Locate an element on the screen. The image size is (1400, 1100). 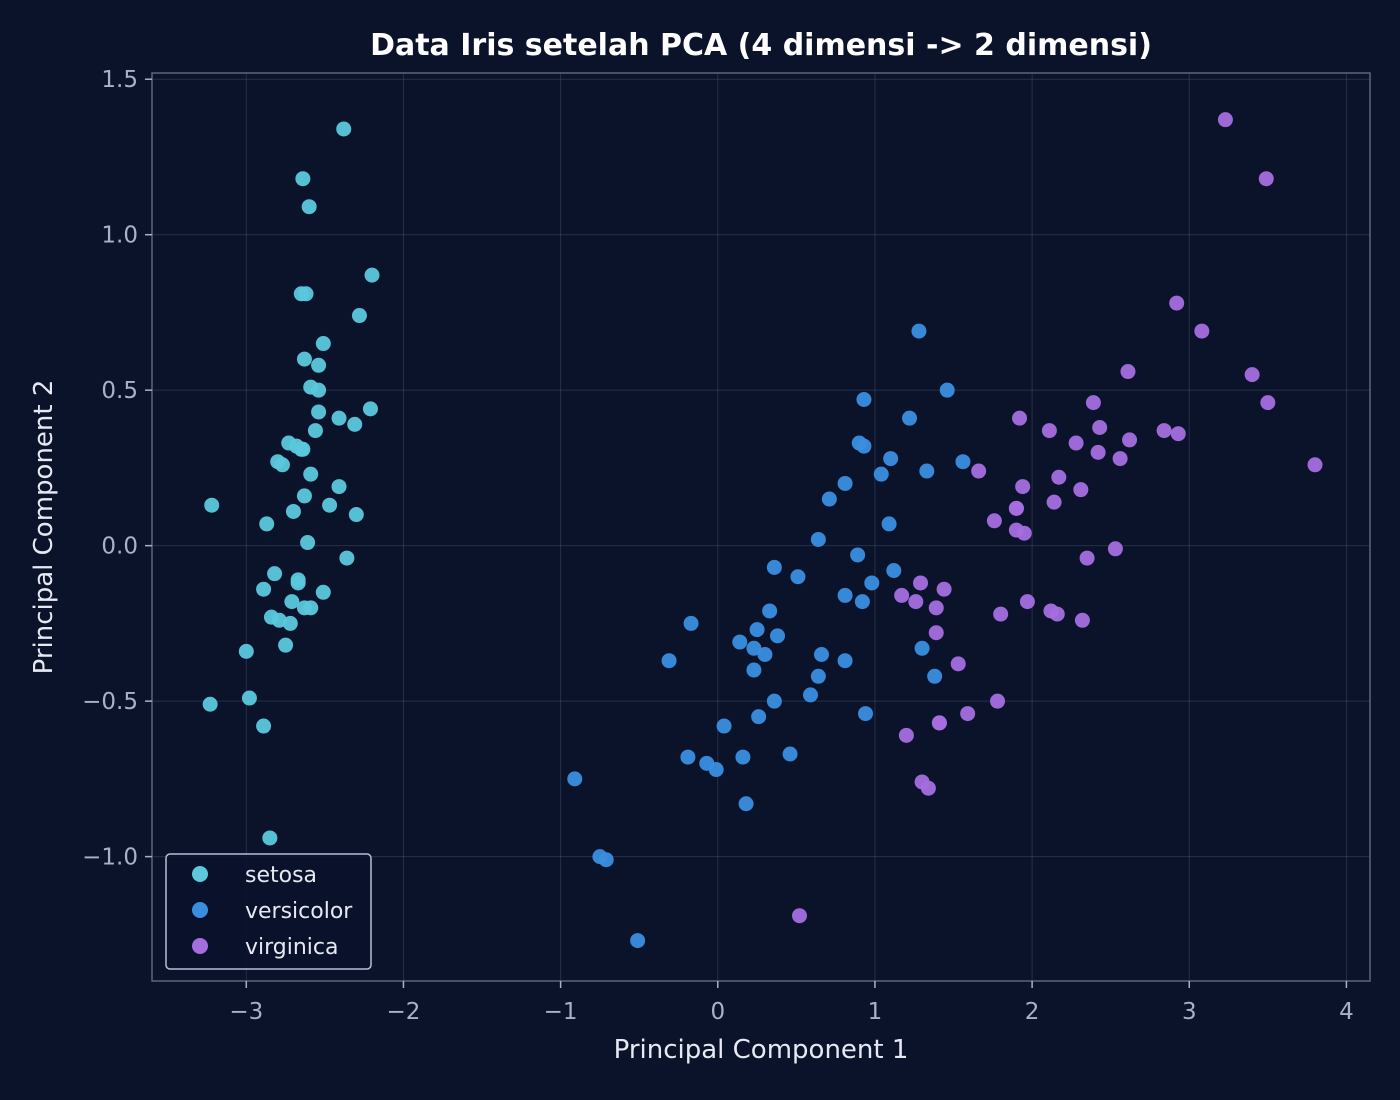
x-tick-label: 0 is located at coordinates (717, 1012).